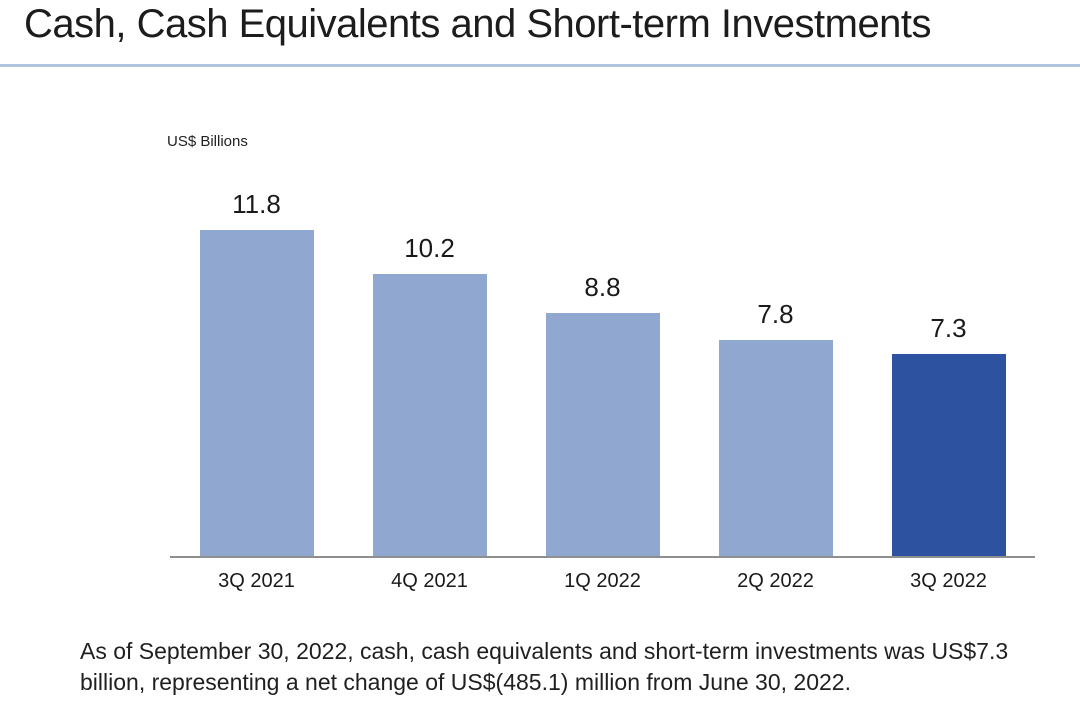 The height and width of the screenshot is (723, 1080). I want to click on x-axis-label: 3Q 2021, so click(256, 581).